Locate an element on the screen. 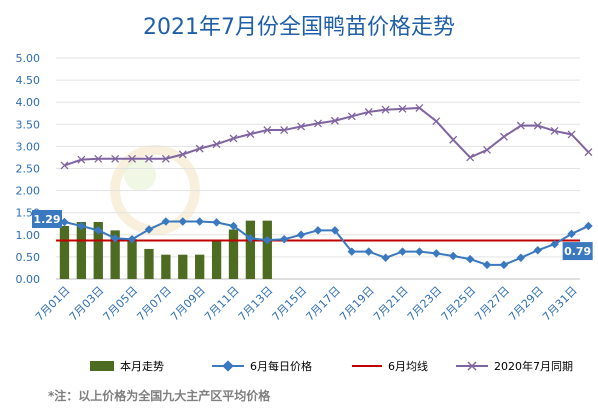  y-tick-label: 4.50 is located at coordinates (28, 80).